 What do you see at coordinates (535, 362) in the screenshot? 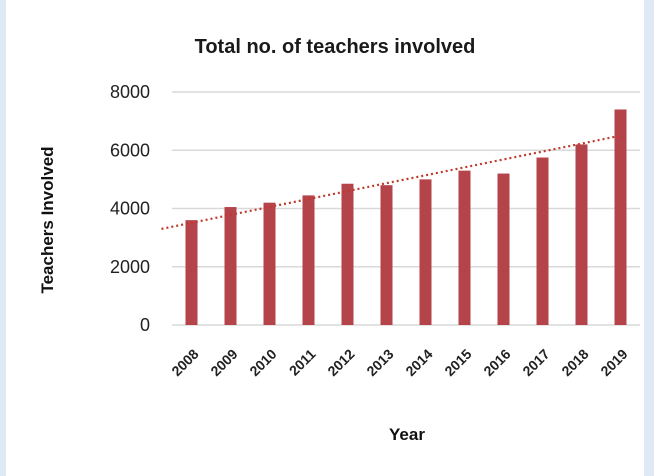
I see `x-tick-label: 2017` at bounding box center [535, 362].